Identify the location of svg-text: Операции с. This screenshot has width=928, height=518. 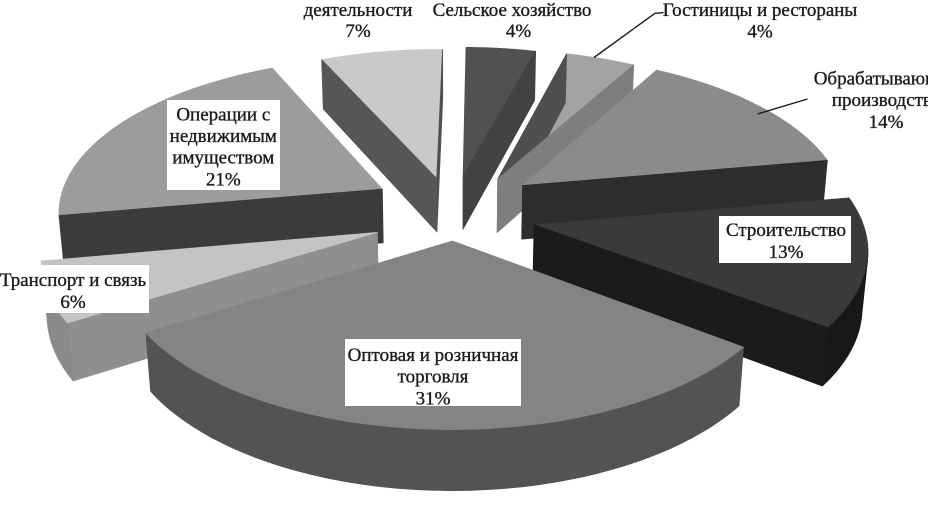
(223, 114).